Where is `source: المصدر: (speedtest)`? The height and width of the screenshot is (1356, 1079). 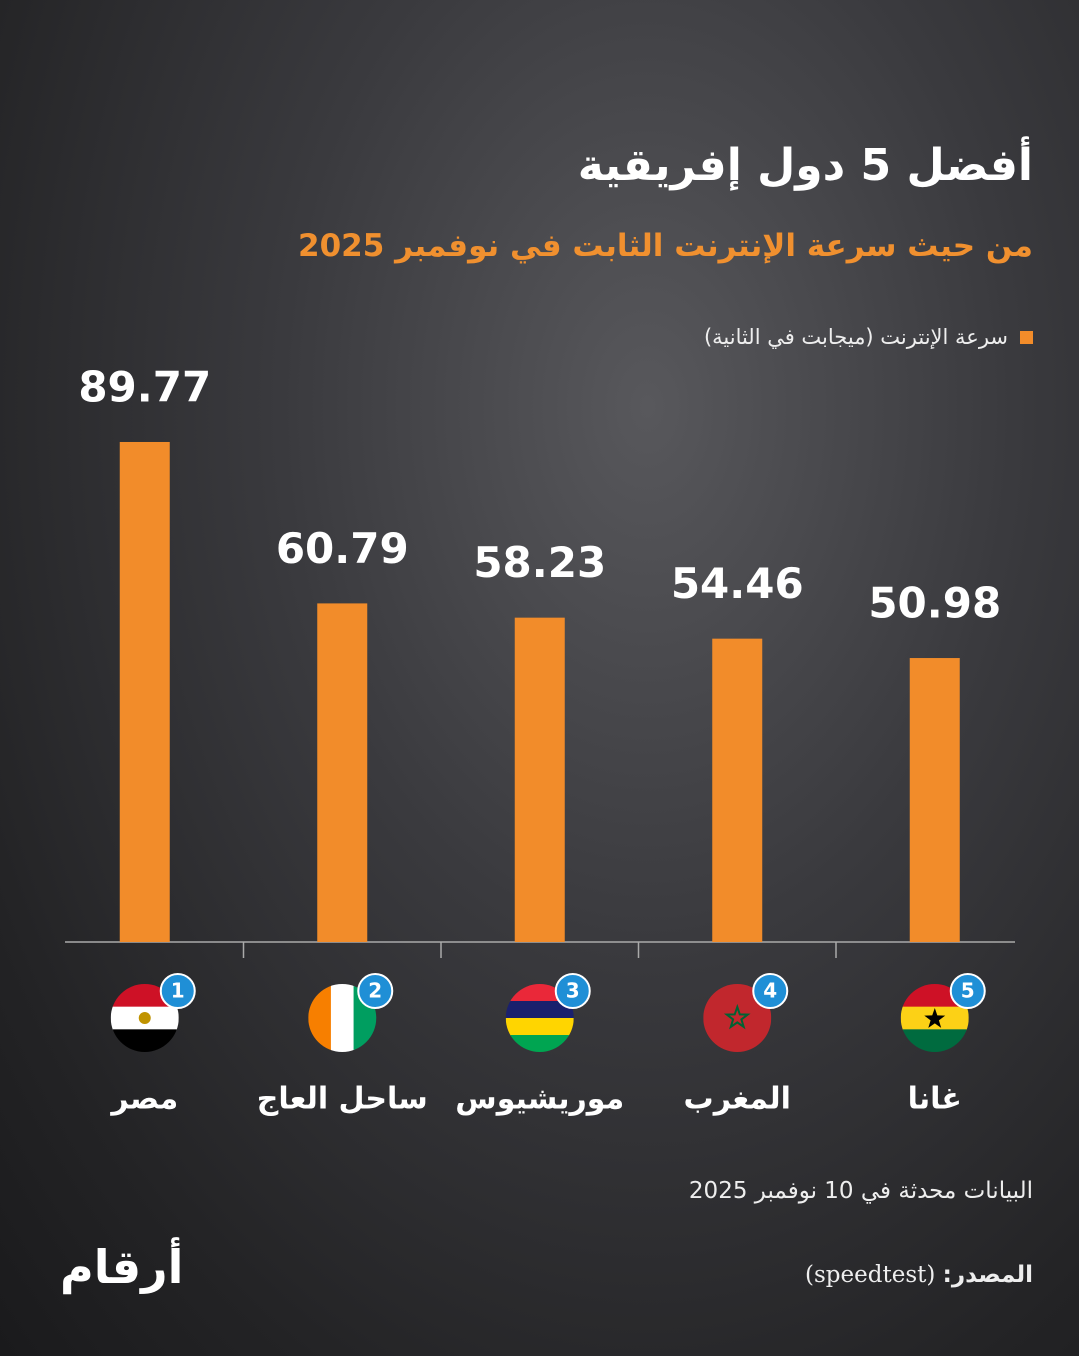 source: المصدر: (speedtest) is located at coordinates (919, 1275).